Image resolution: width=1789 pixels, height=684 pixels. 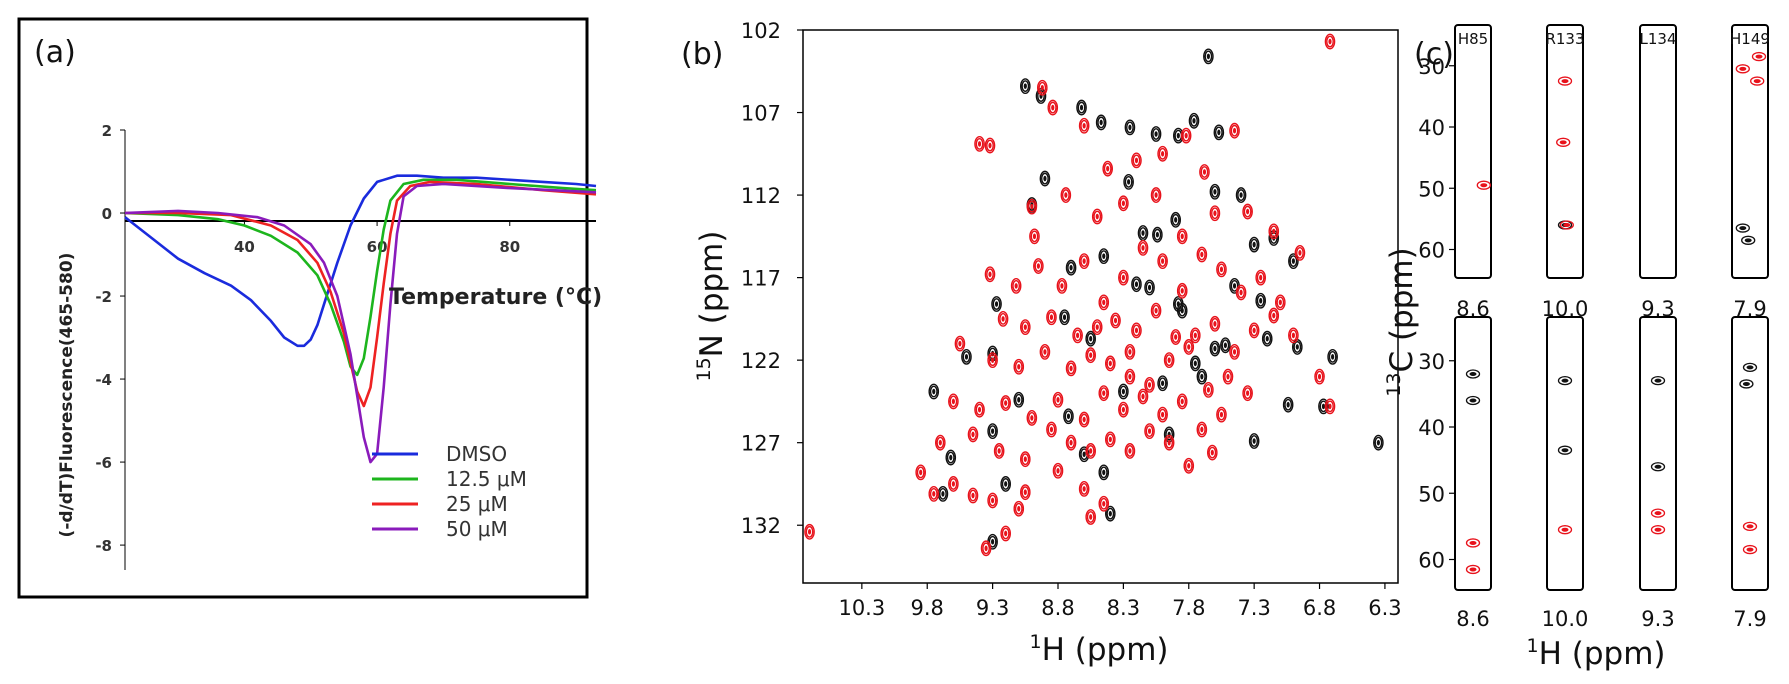 I want to click on panel-a-ytick-label: -4, so click(x=103, y=380).